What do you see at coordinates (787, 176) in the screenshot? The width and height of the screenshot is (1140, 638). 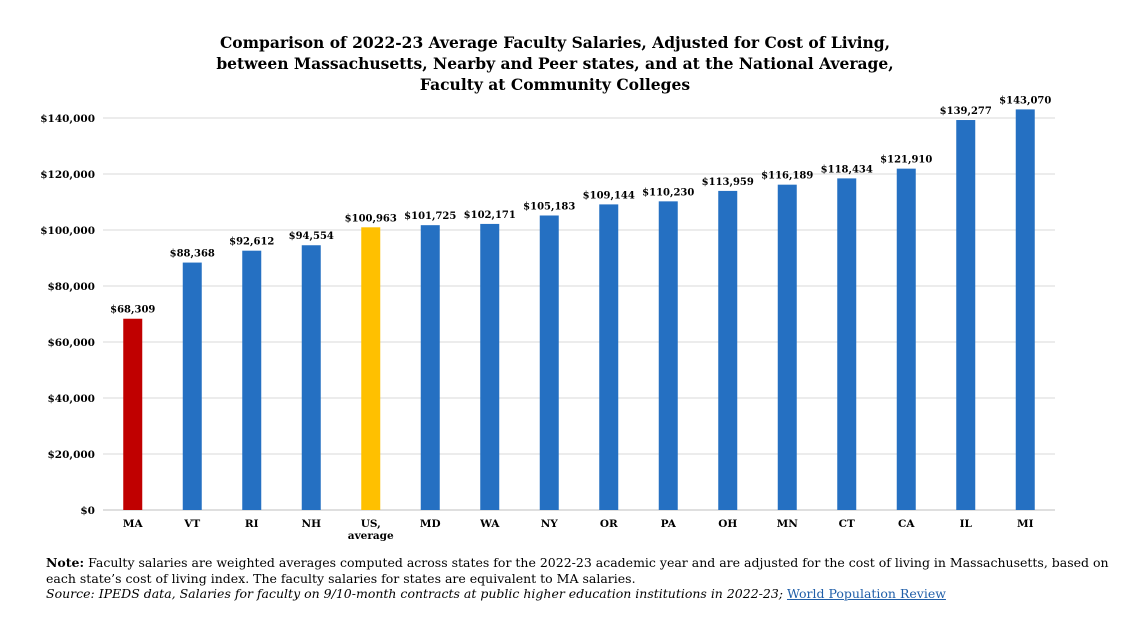 I see `data-label: $116,189` at bounding box center [787, 176].